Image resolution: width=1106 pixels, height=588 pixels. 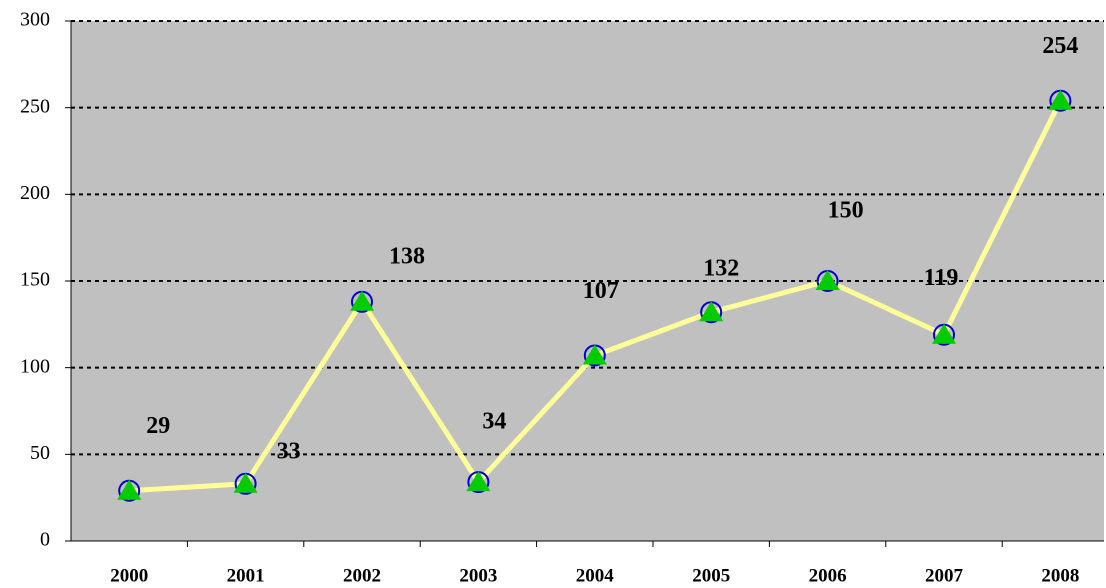 I want to click on x-tick-label: 2003, so click(x=478, y=575).